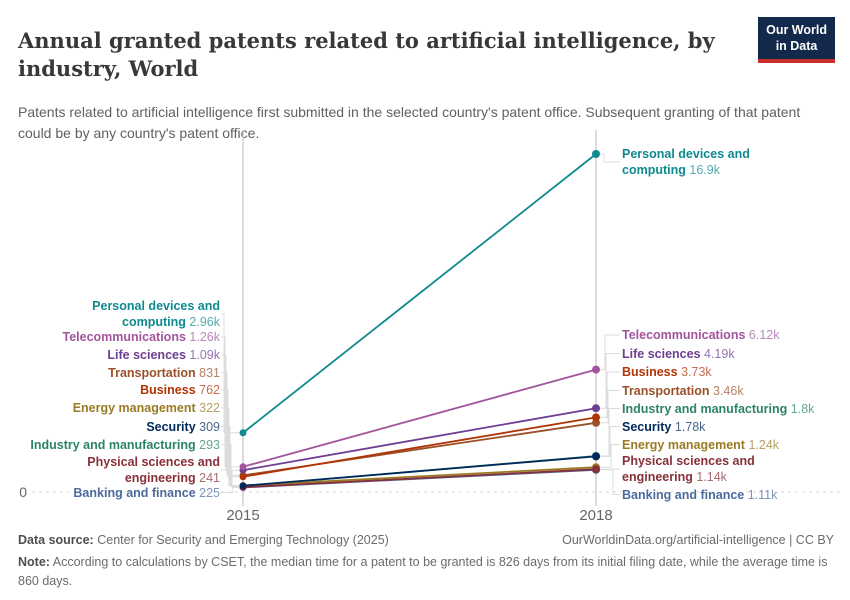  I want to click on footnote-label: Note:, so click(34, 561).